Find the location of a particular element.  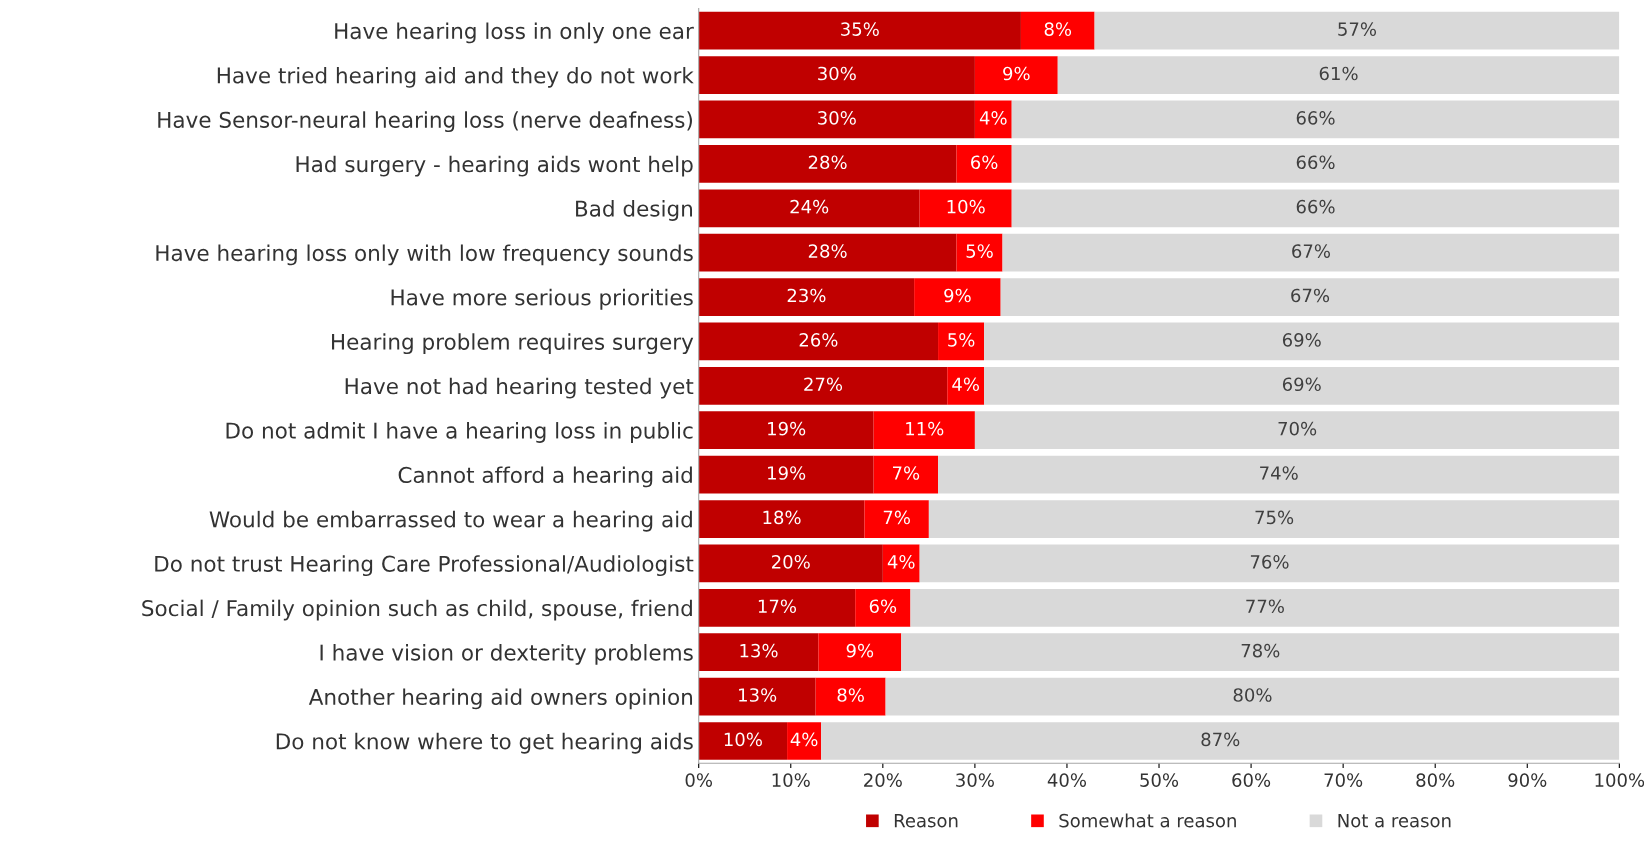

data-label: 66% is located at coordinates (1315, 206).